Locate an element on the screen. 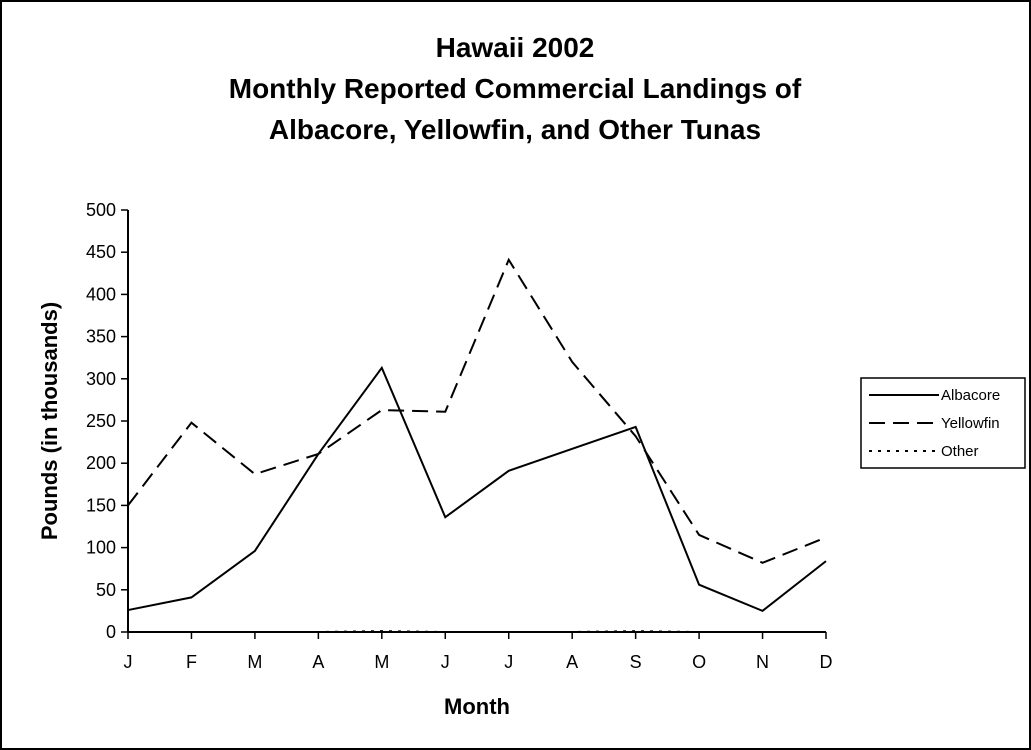  chart-title-line-2: Monthly Reported Commercial Landings of is located at coordinates (515, 88).